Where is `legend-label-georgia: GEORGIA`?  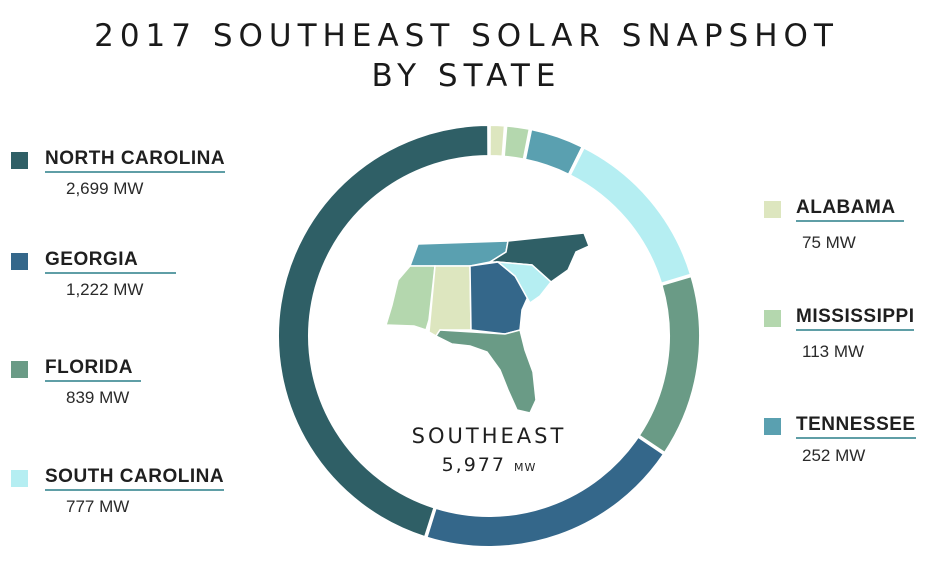 legend-label-georgia: GEORGIA is located at coordinates (111, 262).